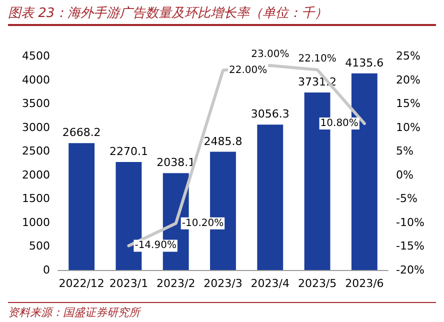  What do you see at coordinates (36, 199) in the screenshot?
I see `y-tick-label: 1500` at bounding box center [36, 199].